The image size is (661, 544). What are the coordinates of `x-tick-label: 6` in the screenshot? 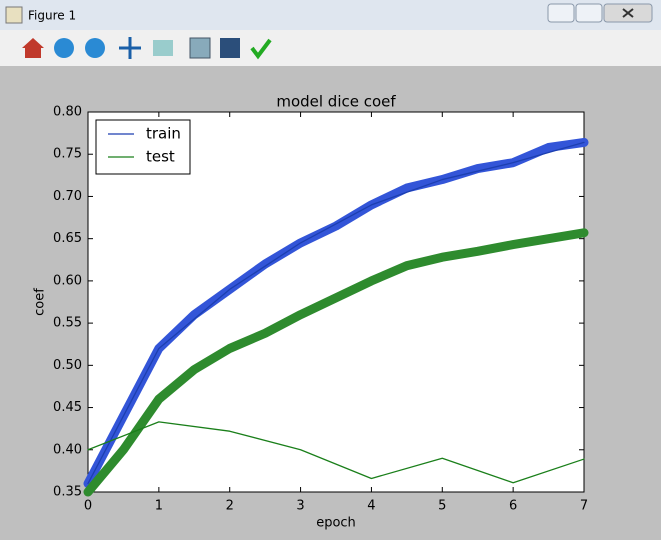 It's located at (513, 506).